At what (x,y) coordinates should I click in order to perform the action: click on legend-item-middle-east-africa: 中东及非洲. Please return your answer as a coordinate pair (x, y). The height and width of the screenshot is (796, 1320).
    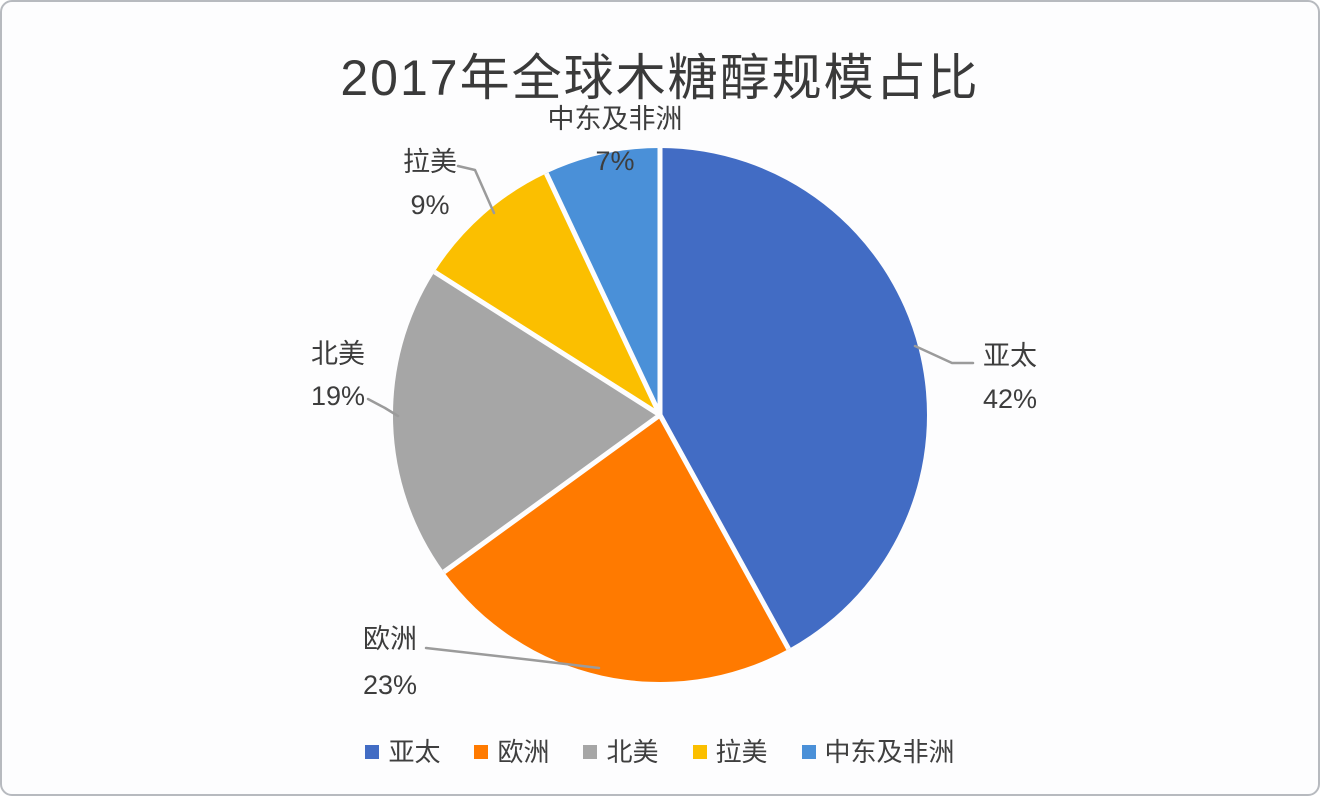
    Looking at the image, I should click on (878, 752).